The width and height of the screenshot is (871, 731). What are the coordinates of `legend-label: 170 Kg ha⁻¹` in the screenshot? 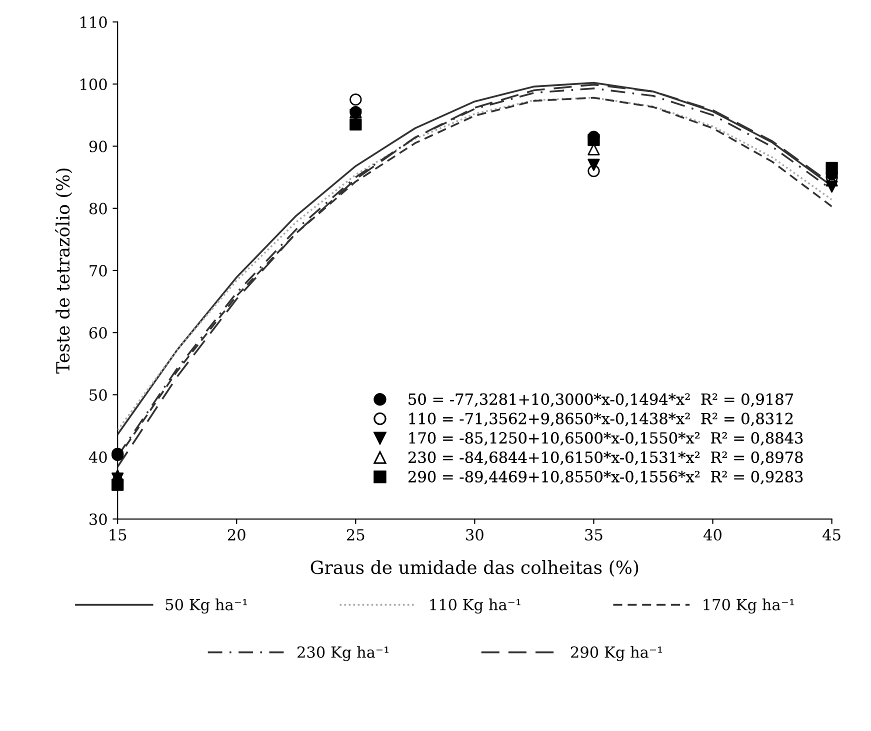 It's located at (749, 606).